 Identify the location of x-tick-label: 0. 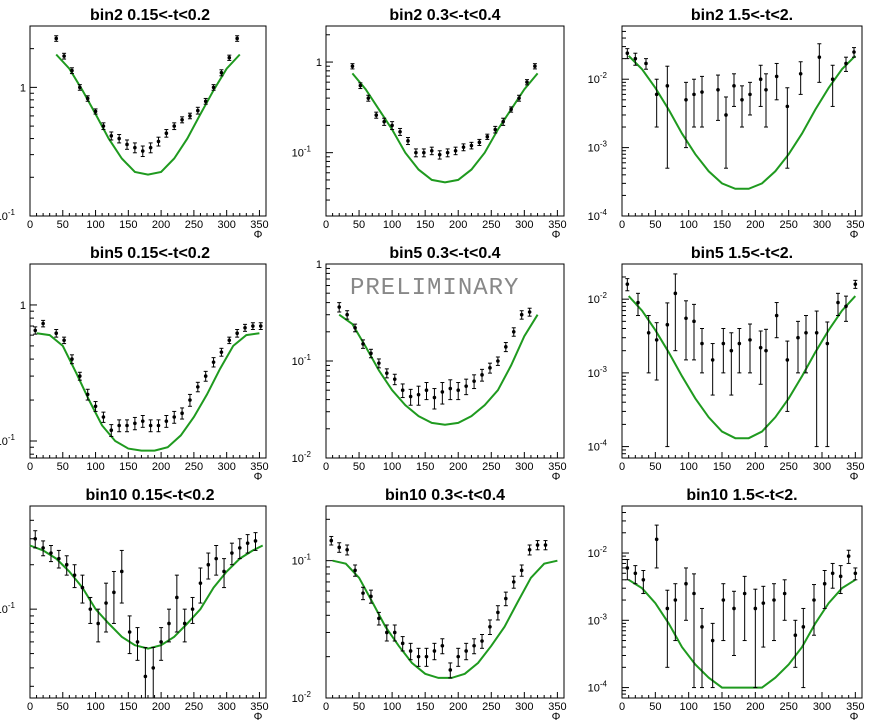
(30, 225).